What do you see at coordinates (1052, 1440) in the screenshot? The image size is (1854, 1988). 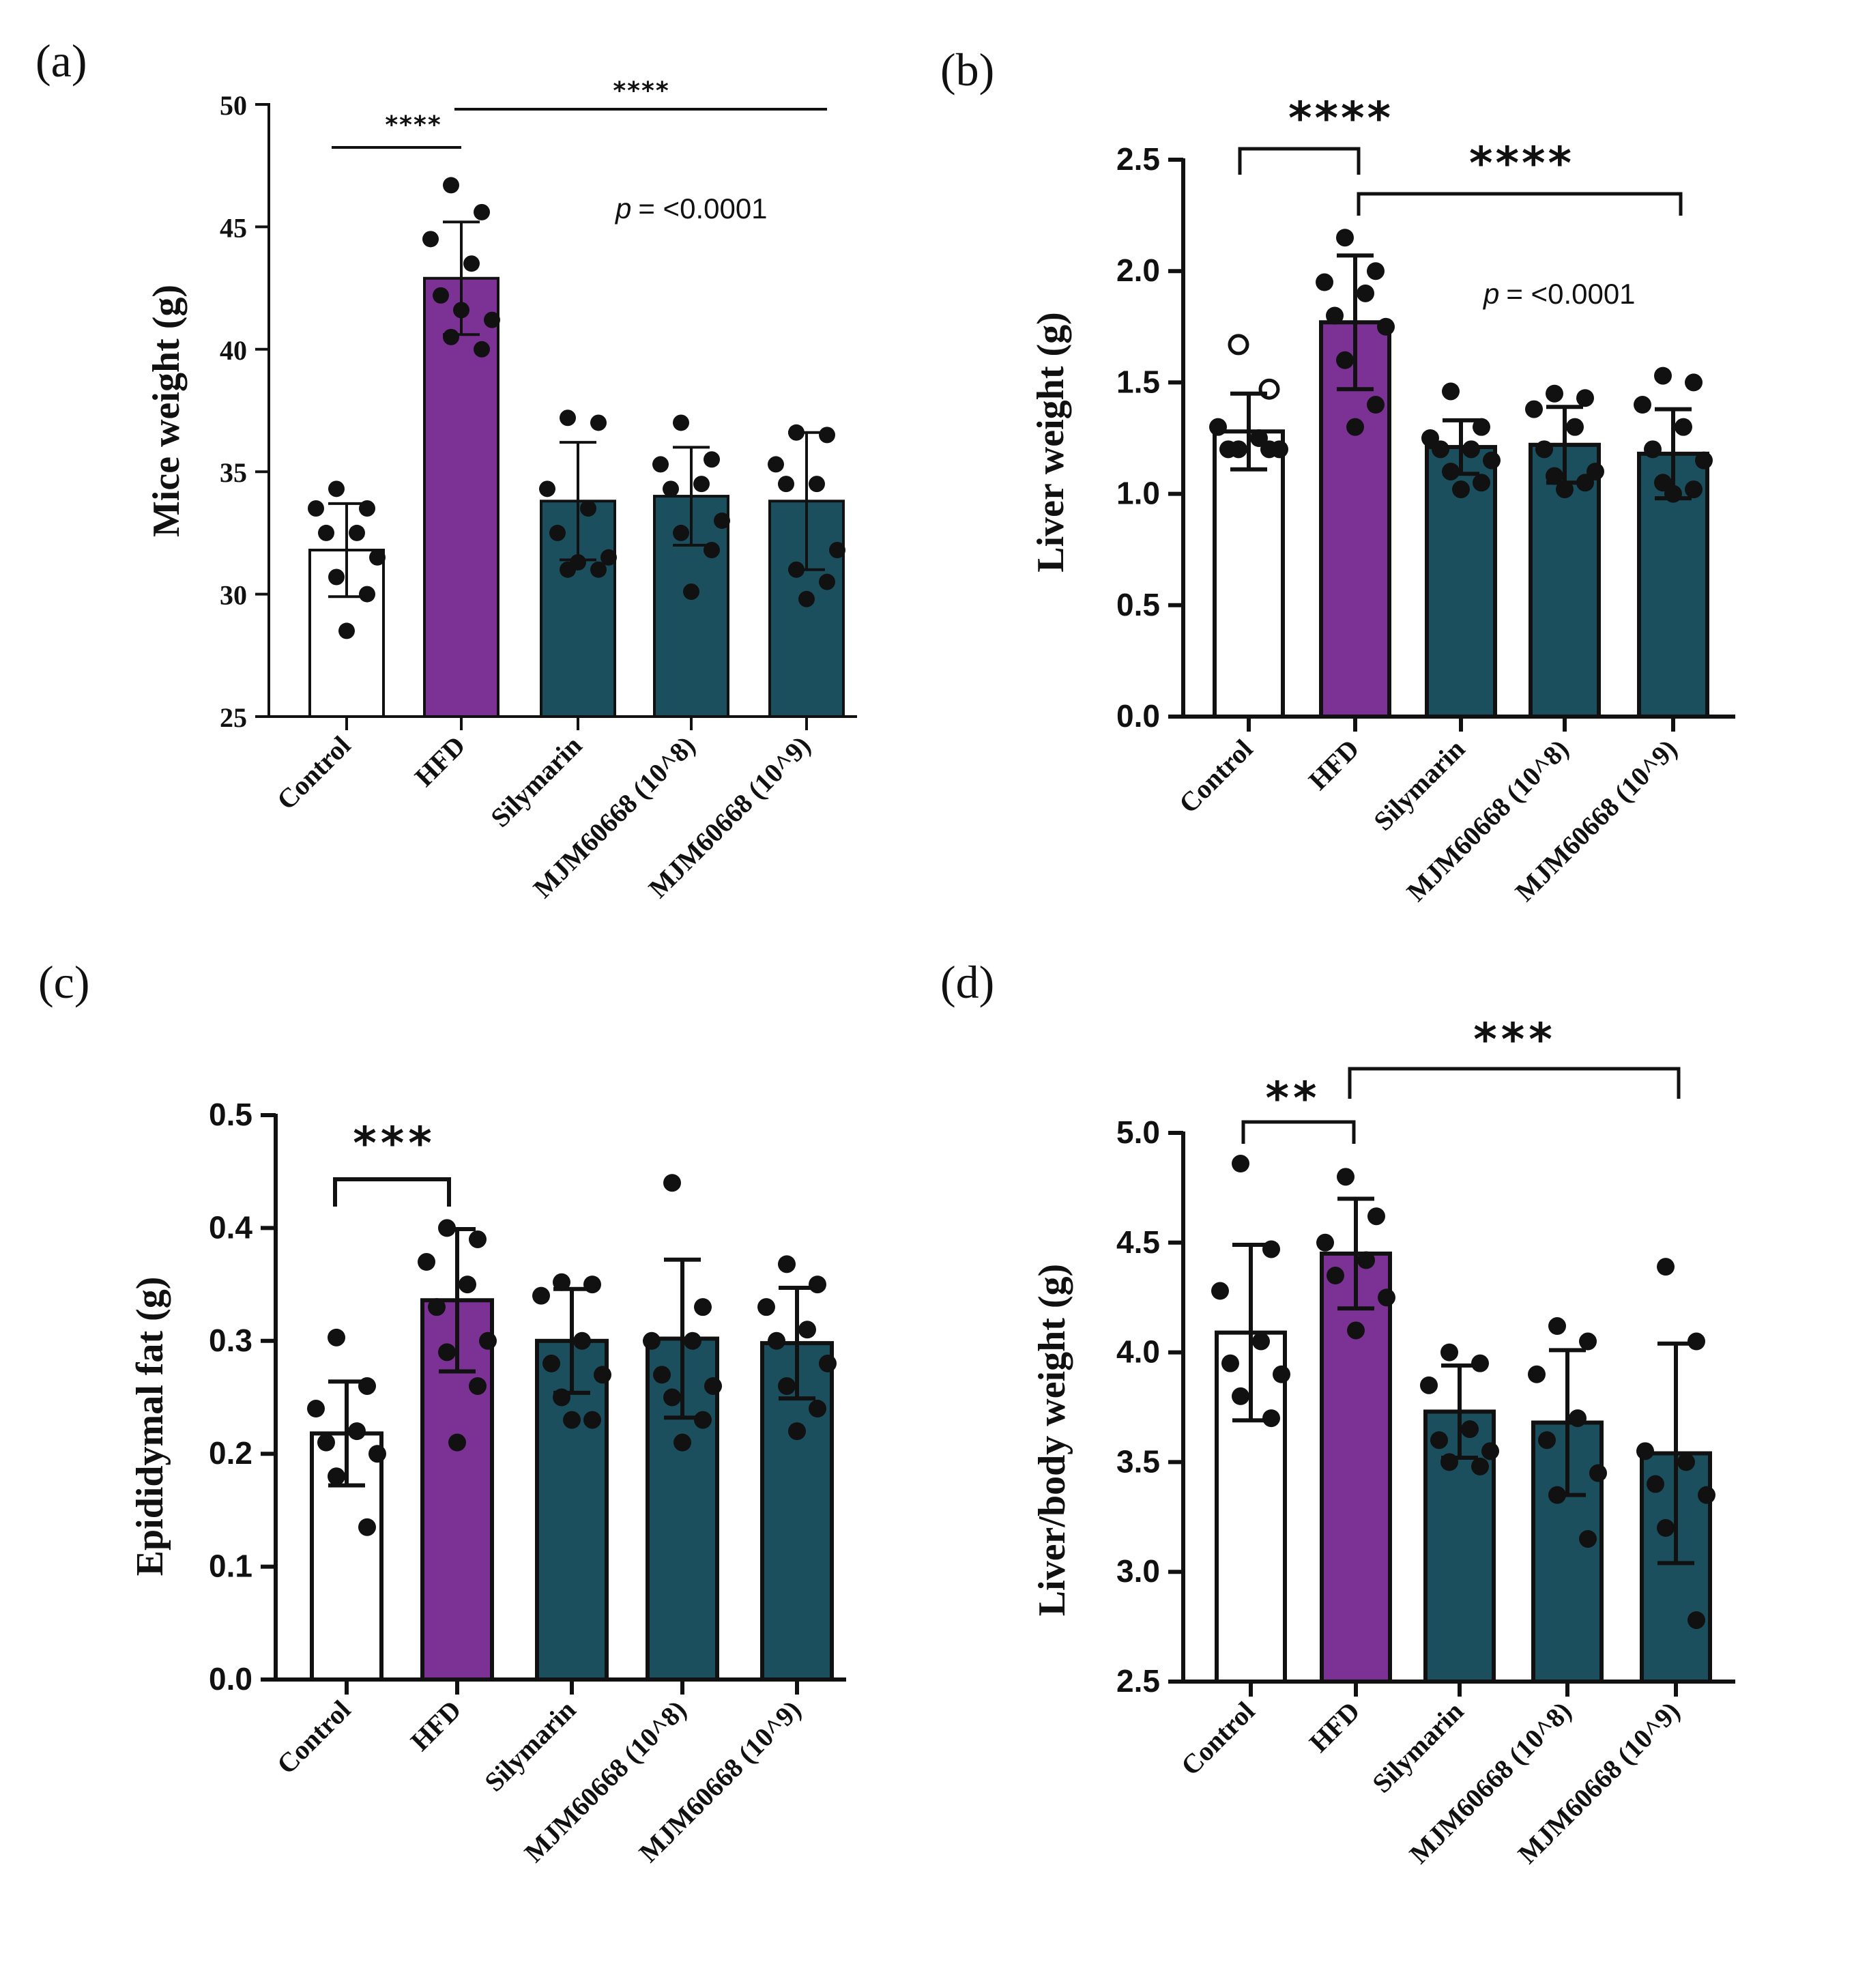 I see `panel-d-y-axis-title: Liver/body weight (g)` at bounding box center [1052, 1440].